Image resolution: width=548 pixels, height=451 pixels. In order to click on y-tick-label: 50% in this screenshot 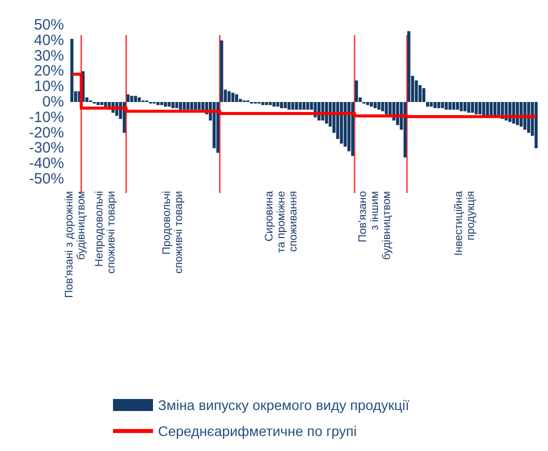, I will do `click(49, 25)`.